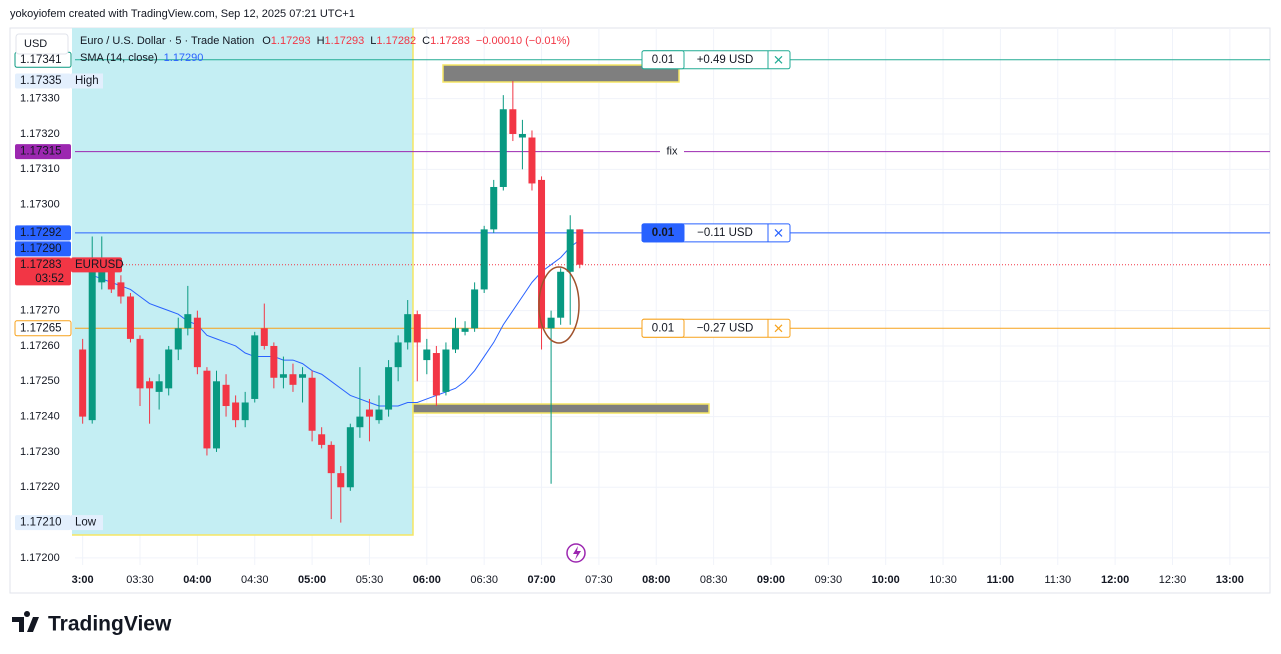 This screenshot has height=654, width=1281. I want to click on x-tick-label: 12:30, so click(1173, 580).